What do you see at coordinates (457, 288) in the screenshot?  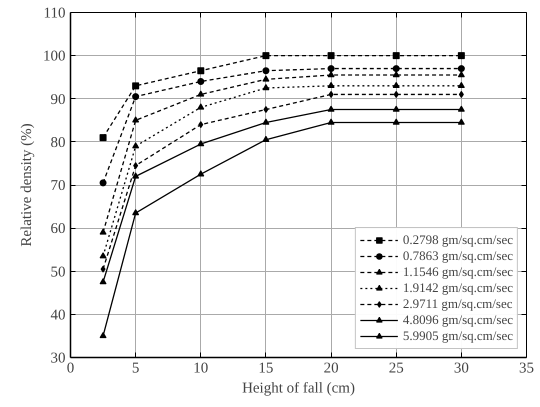 I see `legend-label: 1.9142 gm/sq.cm/sec` at bounding box center [457, 288].